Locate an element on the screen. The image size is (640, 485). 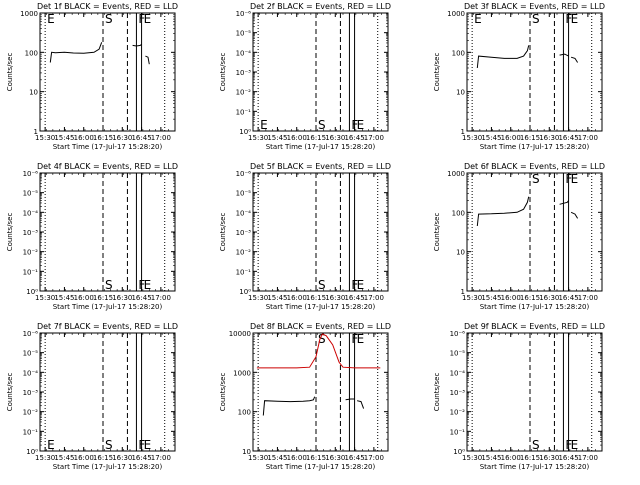
plot-title: Det 2f BLACK = Events, RED = LLD is located at coordinates (320, 6).